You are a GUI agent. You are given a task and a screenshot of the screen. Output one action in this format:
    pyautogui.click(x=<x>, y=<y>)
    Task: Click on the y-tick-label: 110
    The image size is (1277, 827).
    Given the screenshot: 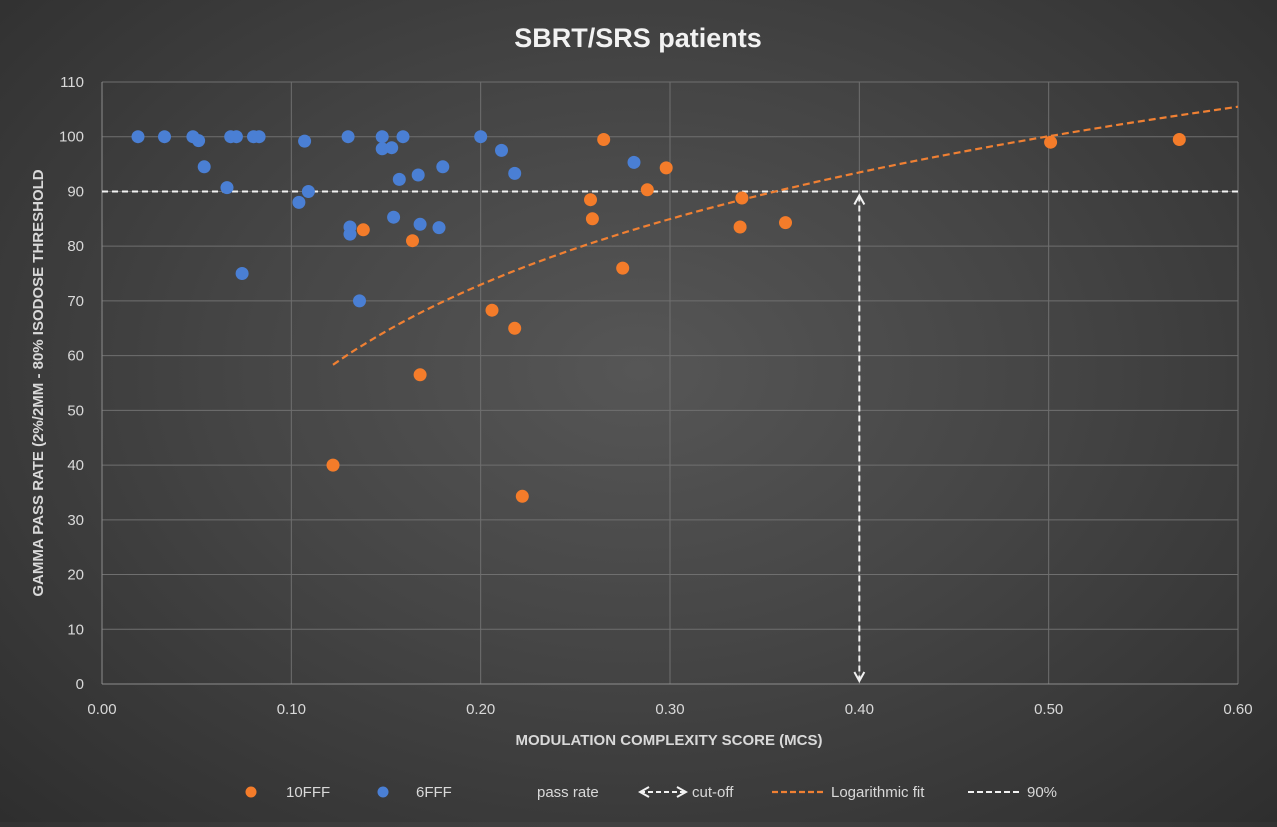 What is the action you would take?
    pyautogui.click(x=72, y=82)
    